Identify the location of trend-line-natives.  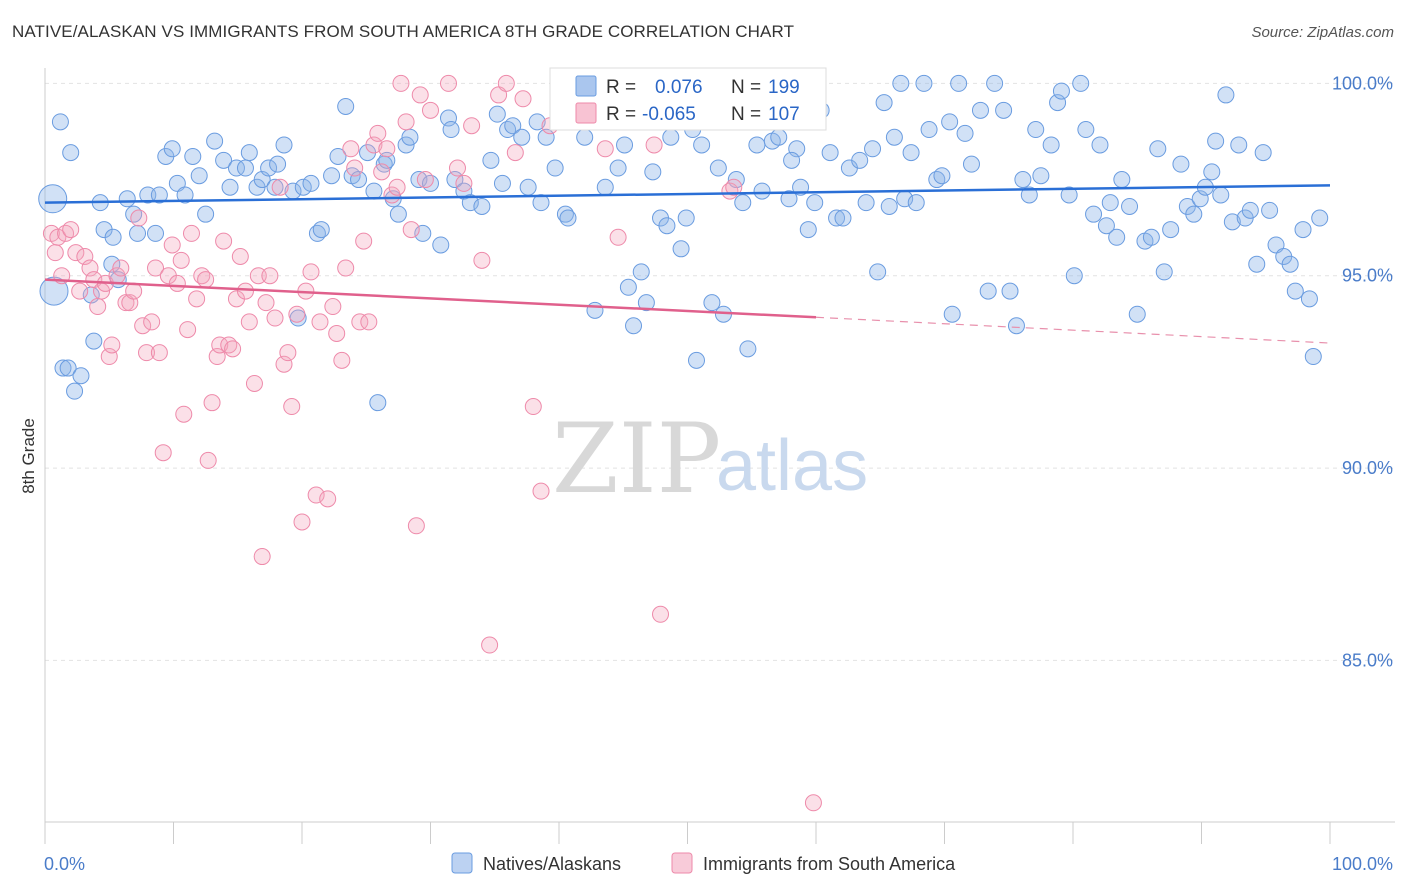
(687, 194).